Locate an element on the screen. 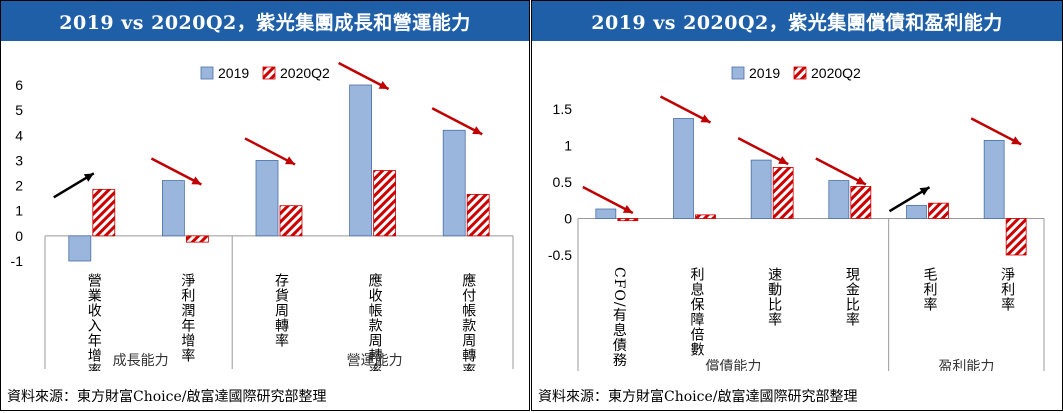  group-label: 成長能力 is located at coordinates (141, 361).